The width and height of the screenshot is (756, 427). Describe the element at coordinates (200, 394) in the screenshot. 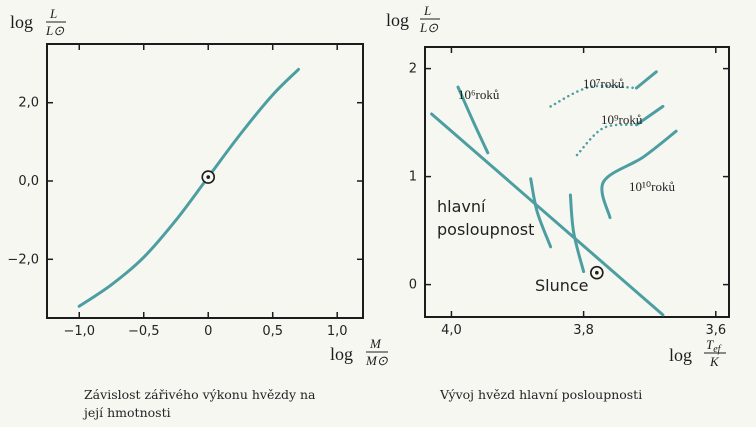

I see `caption-left-line-1: Závislost zářivého výkonu hvězdy na` at that location.